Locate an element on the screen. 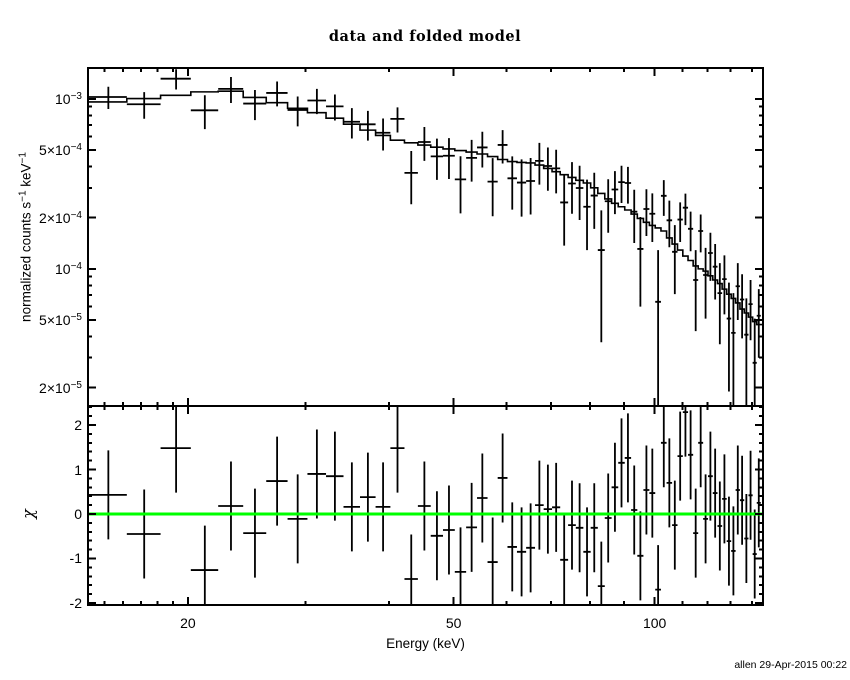 The width and height of the screenshot is (850, 680). chart-title: data and folded model is located at coordinates (425, 36).